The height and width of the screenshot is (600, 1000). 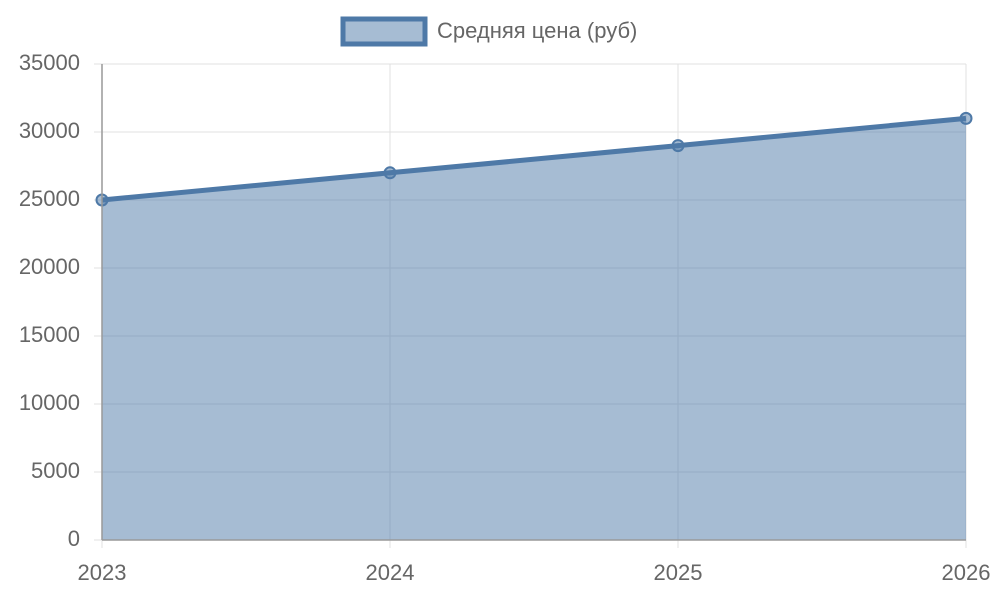 What do you see at coordinates (49, 266) in the screenshot?
I see `y-tick-label: 20000` at bounding box center [49, 266].